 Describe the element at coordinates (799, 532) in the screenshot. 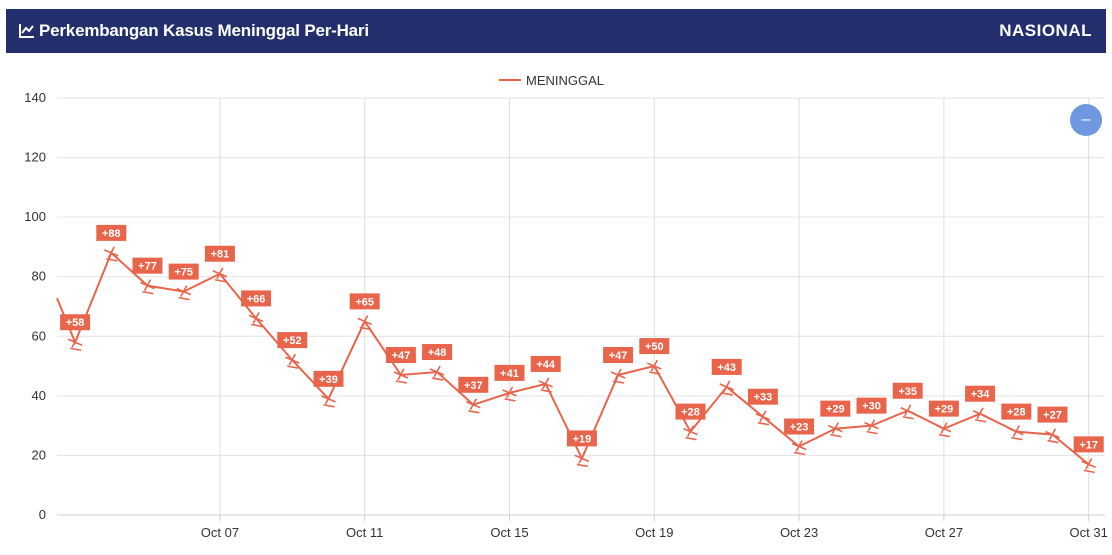

I see `x-tick-label: Oct 23` at that location.